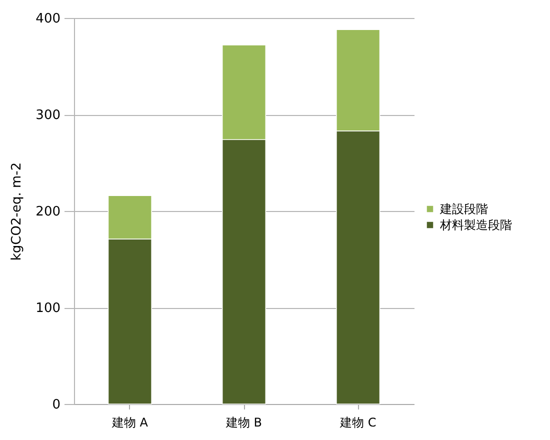  I want to click on x-tick-label: 建物 C, so click(357, 423).